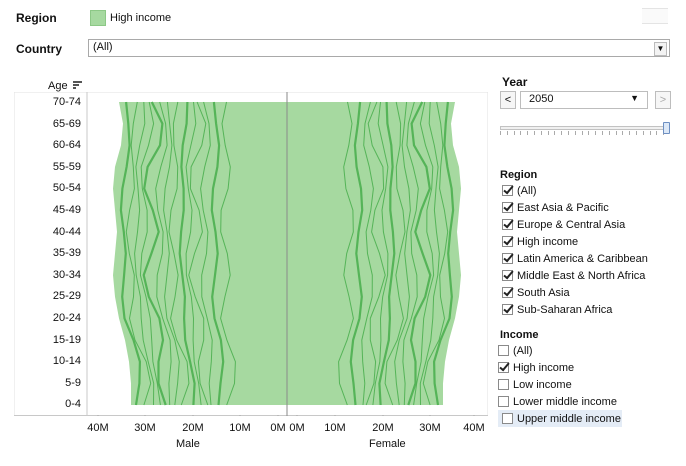  Describe the element at coordinates (73, 382) in the screenshot. I see `age-tick-label: 5-9` at that location.